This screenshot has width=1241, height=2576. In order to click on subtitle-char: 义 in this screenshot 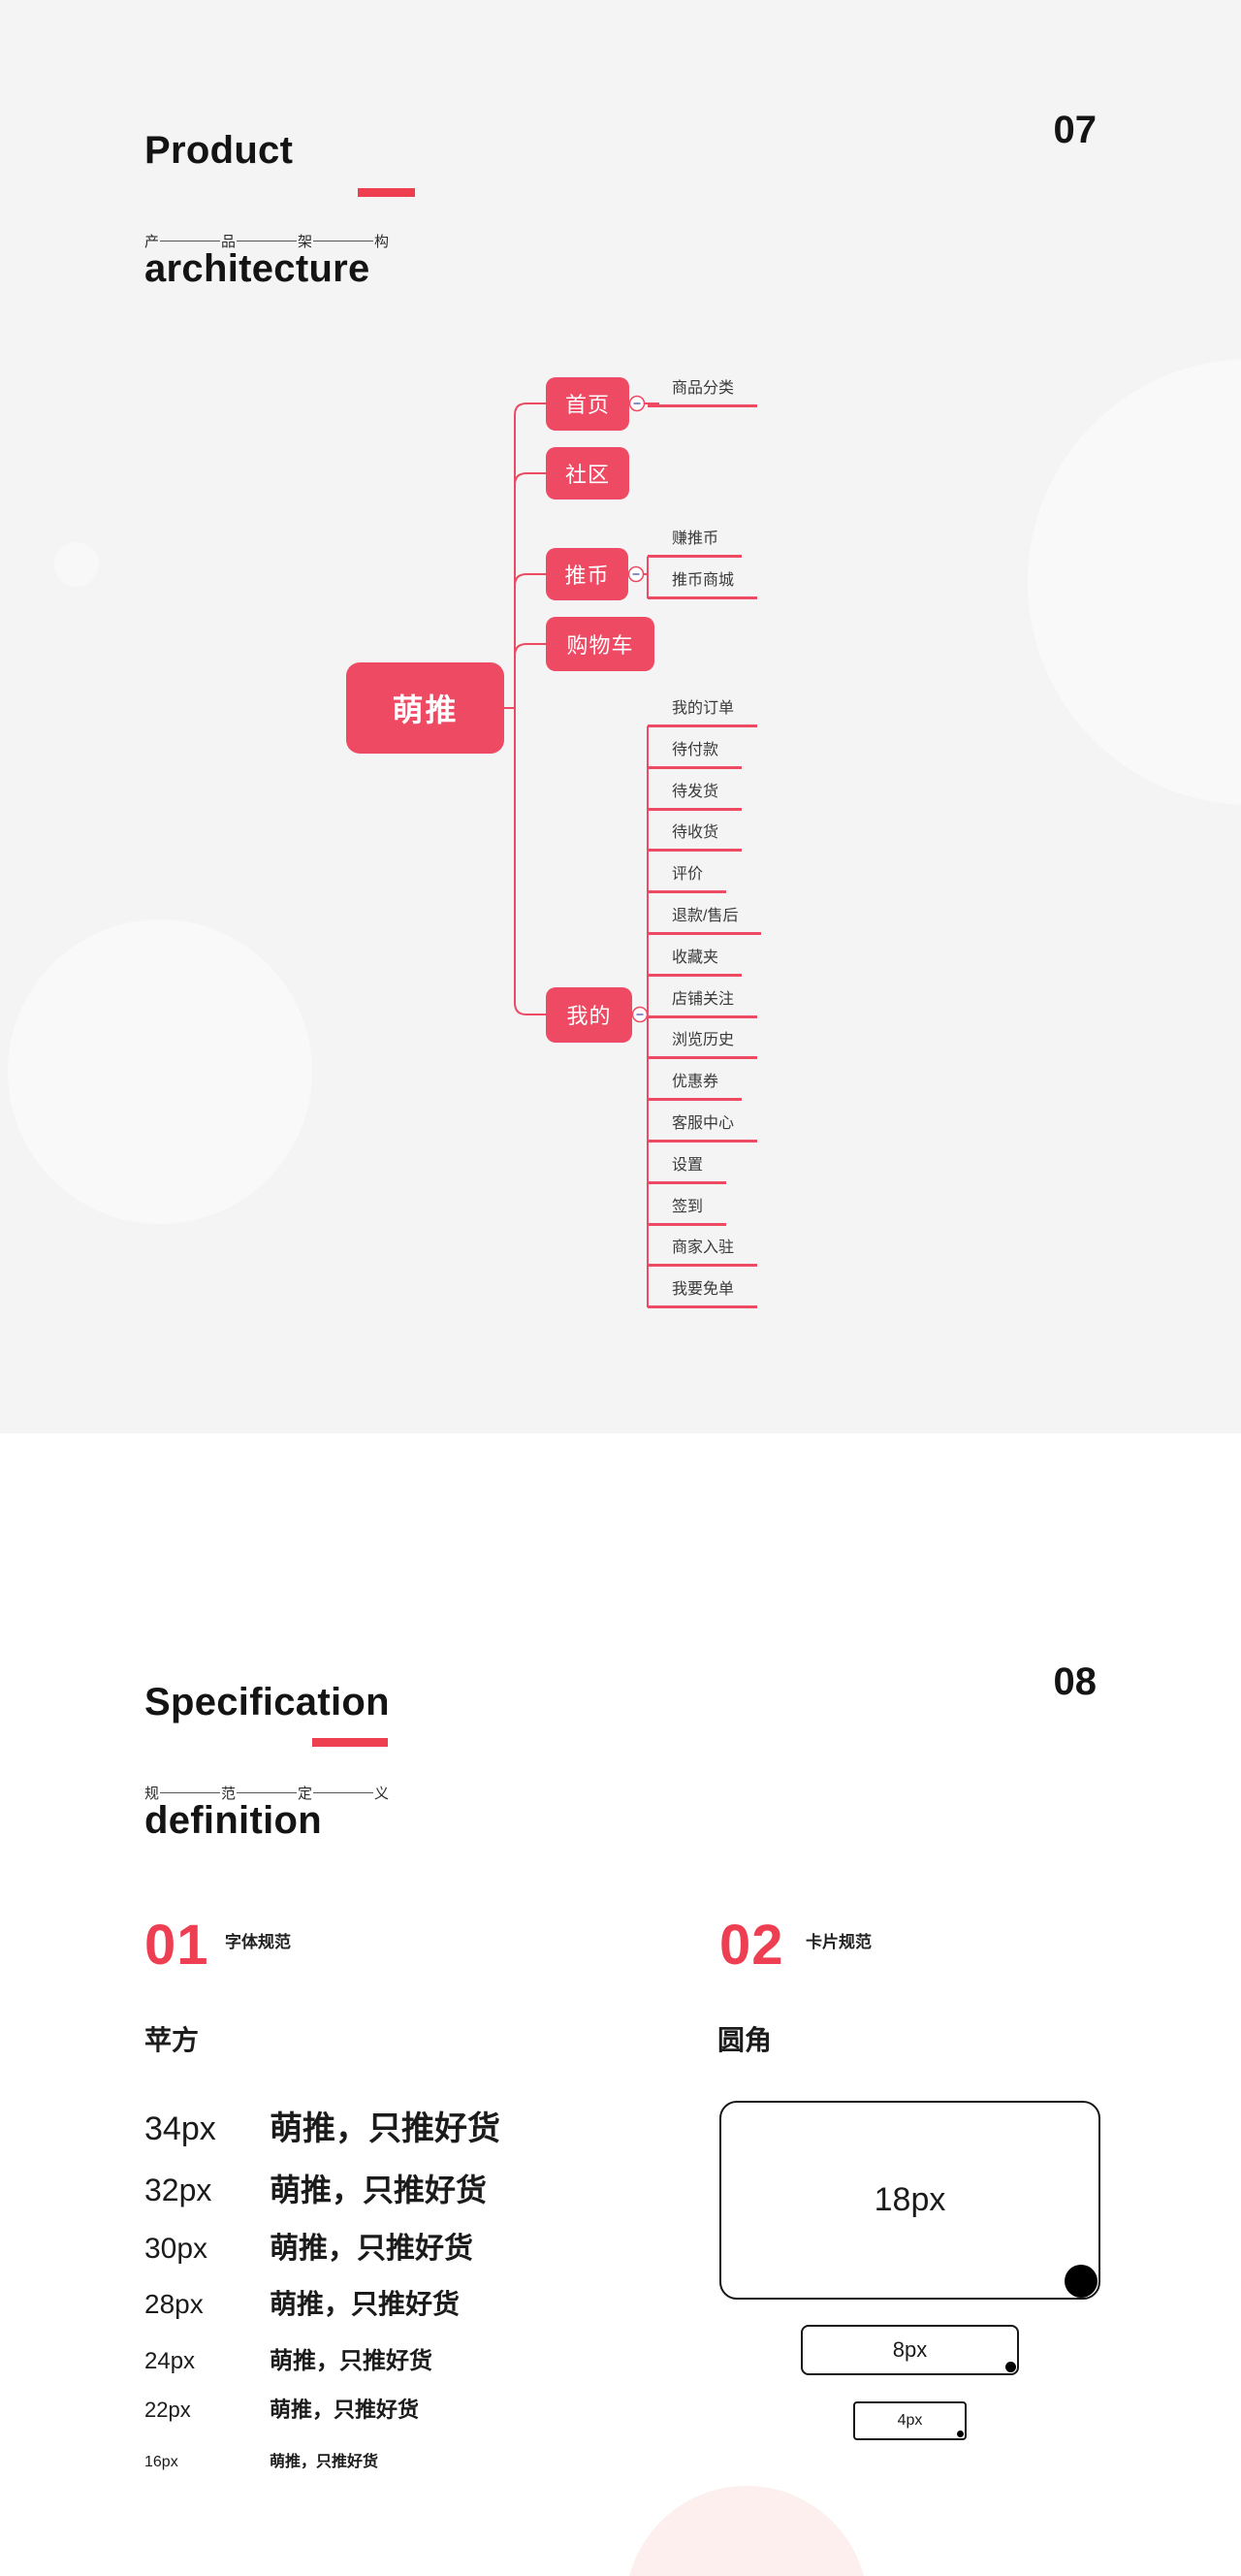, I will do `click(382, 1794)`.